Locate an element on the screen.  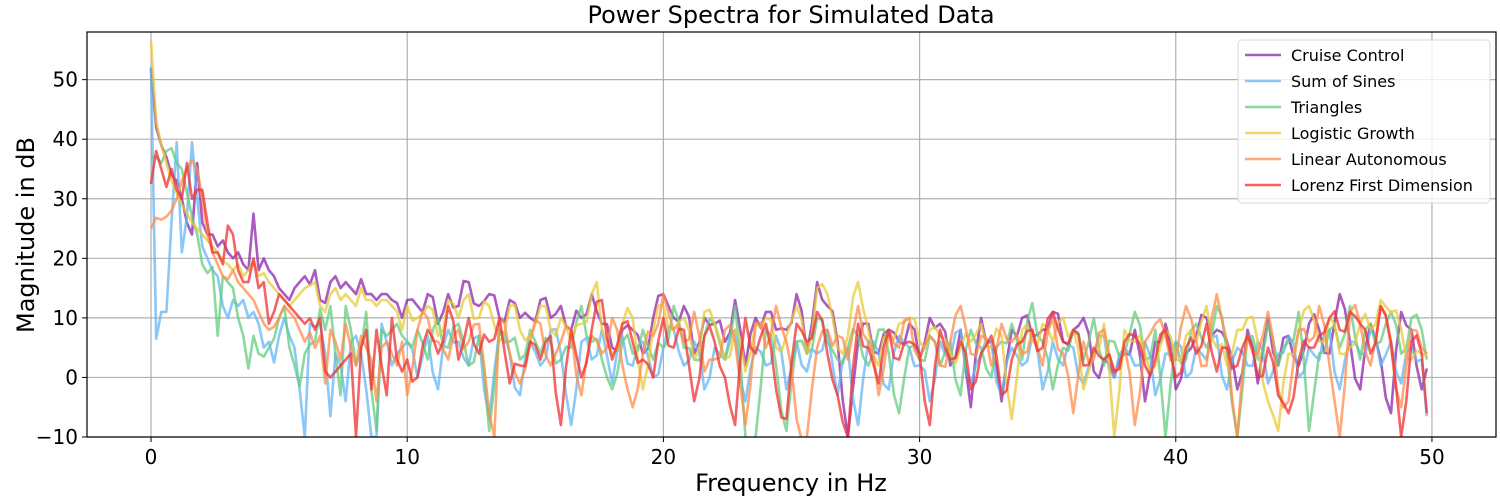
legend-label: Cruise Control is located at coordinates (1347, 55).